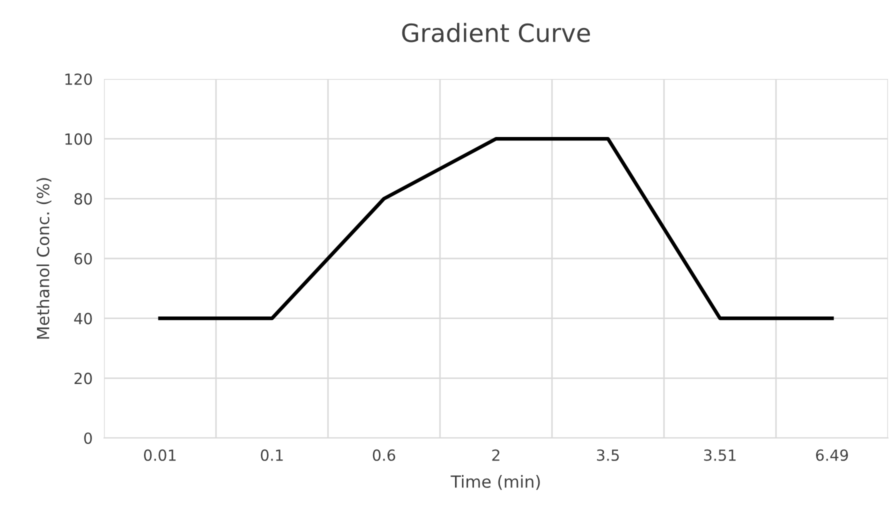  What do you see at coordinates (78, 139) in the screenshot?
I see `y-tick-label: 100` at bounding box center [78, 139].